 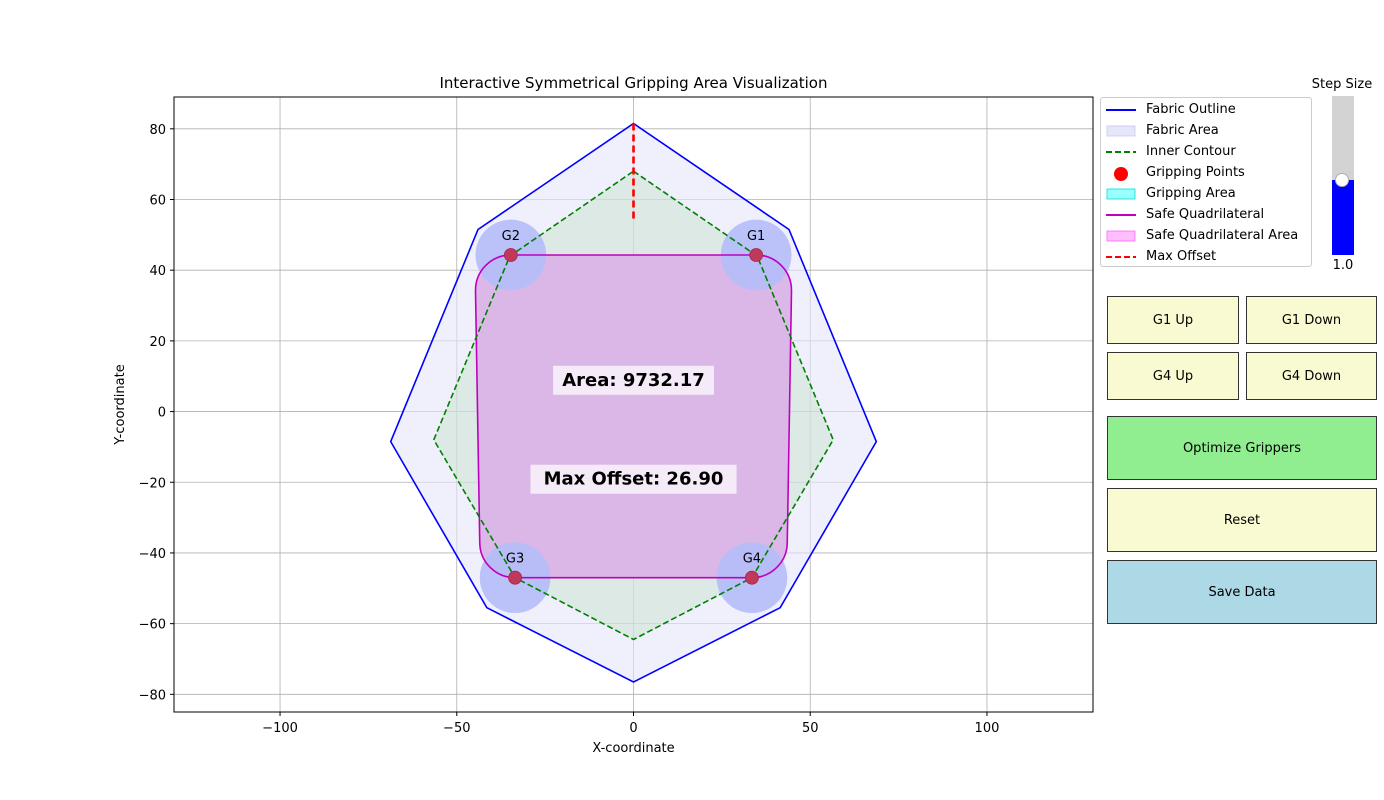 I want to click on legend-item-gripping-points: Gripping Points, so click(x=1206, y=173).